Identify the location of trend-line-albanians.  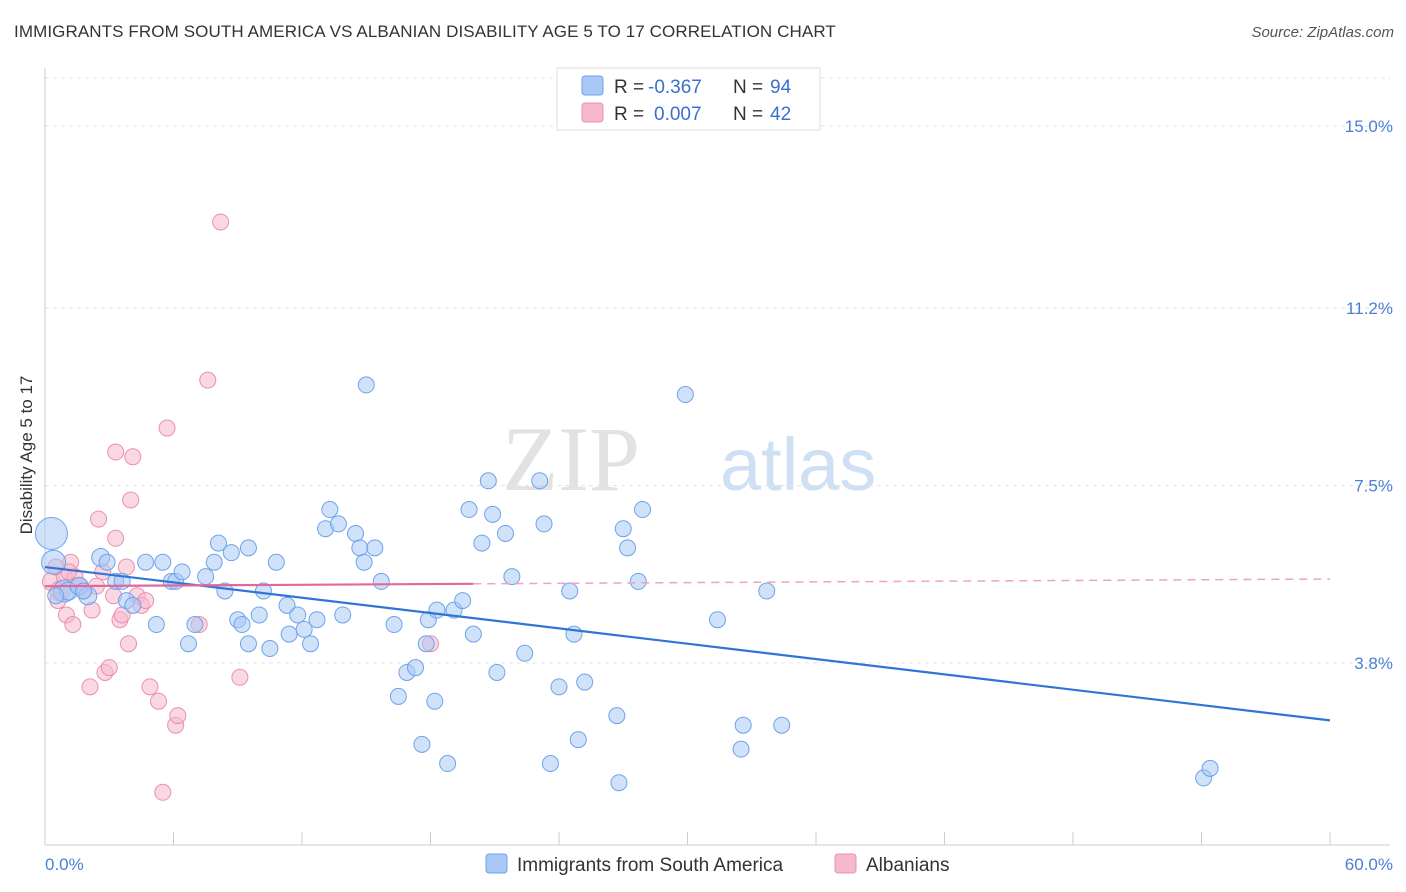
(259, 585).